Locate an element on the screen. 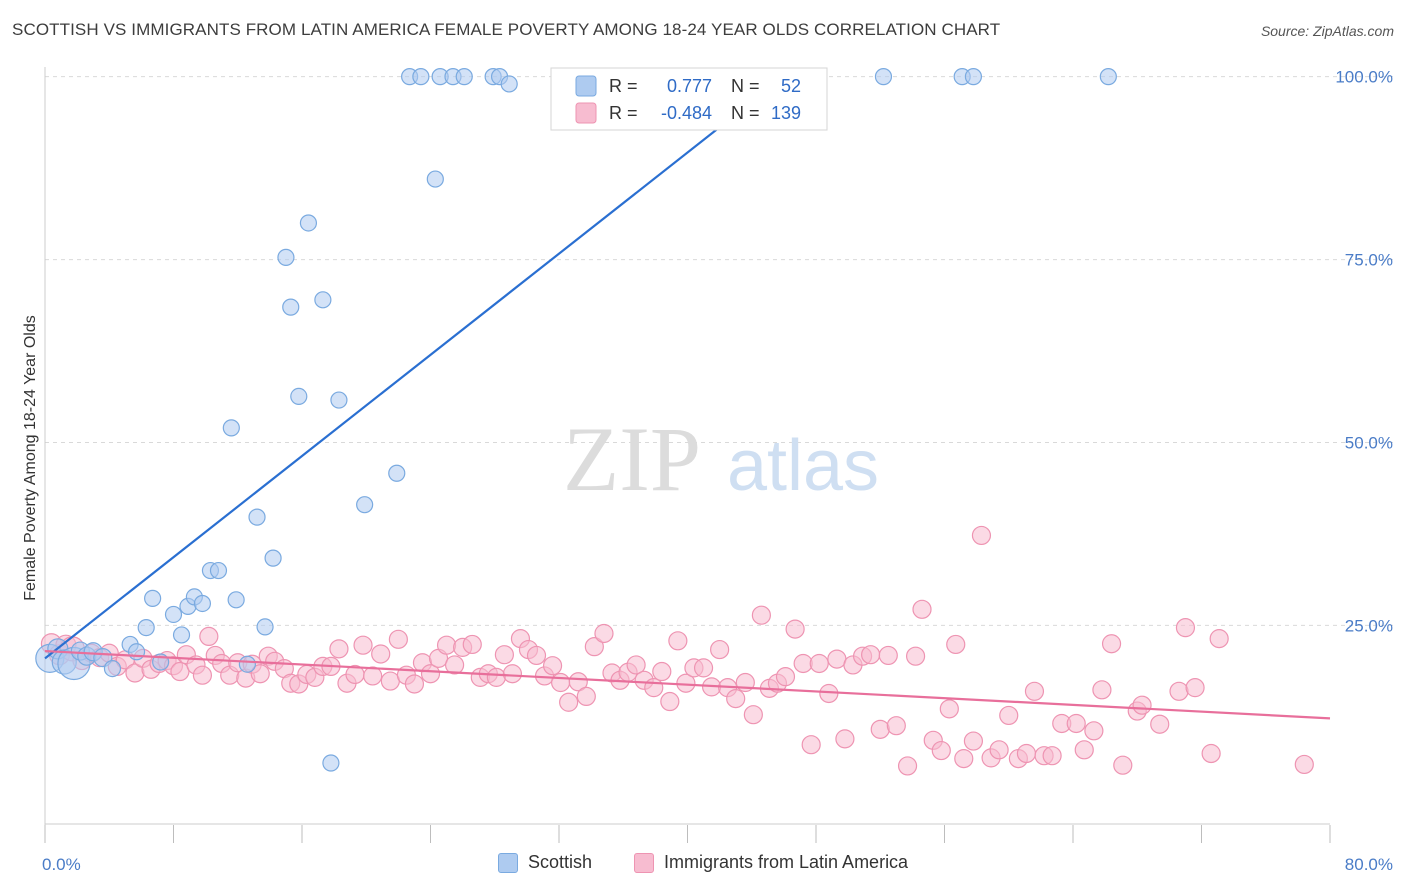 This screenshot has width=1406, height=892. bottom-legend: Scottish Immigrants from Latin America is located at coordinates (703, 866).